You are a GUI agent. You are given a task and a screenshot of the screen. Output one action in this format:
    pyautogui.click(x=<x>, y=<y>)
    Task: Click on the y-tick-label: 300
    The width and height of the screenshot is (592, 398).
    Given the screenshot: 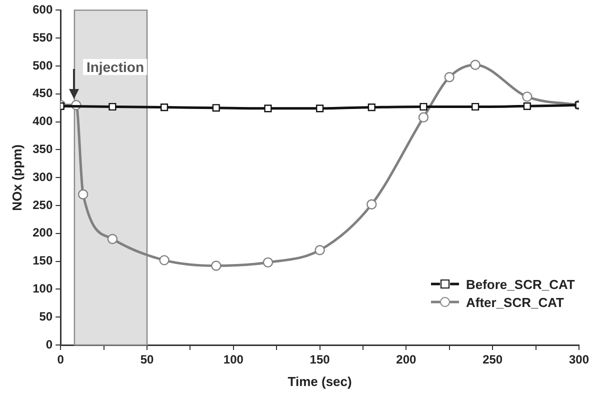 What is the action you would take?
    pyautogui.click(x=42, y=177)
    